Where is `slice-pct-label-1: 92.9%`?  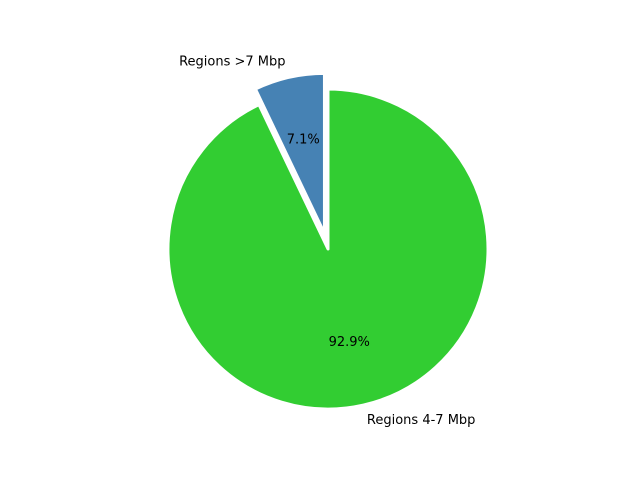
slice-pct-label-1: 92.9% is located at coordinates (349, 342).